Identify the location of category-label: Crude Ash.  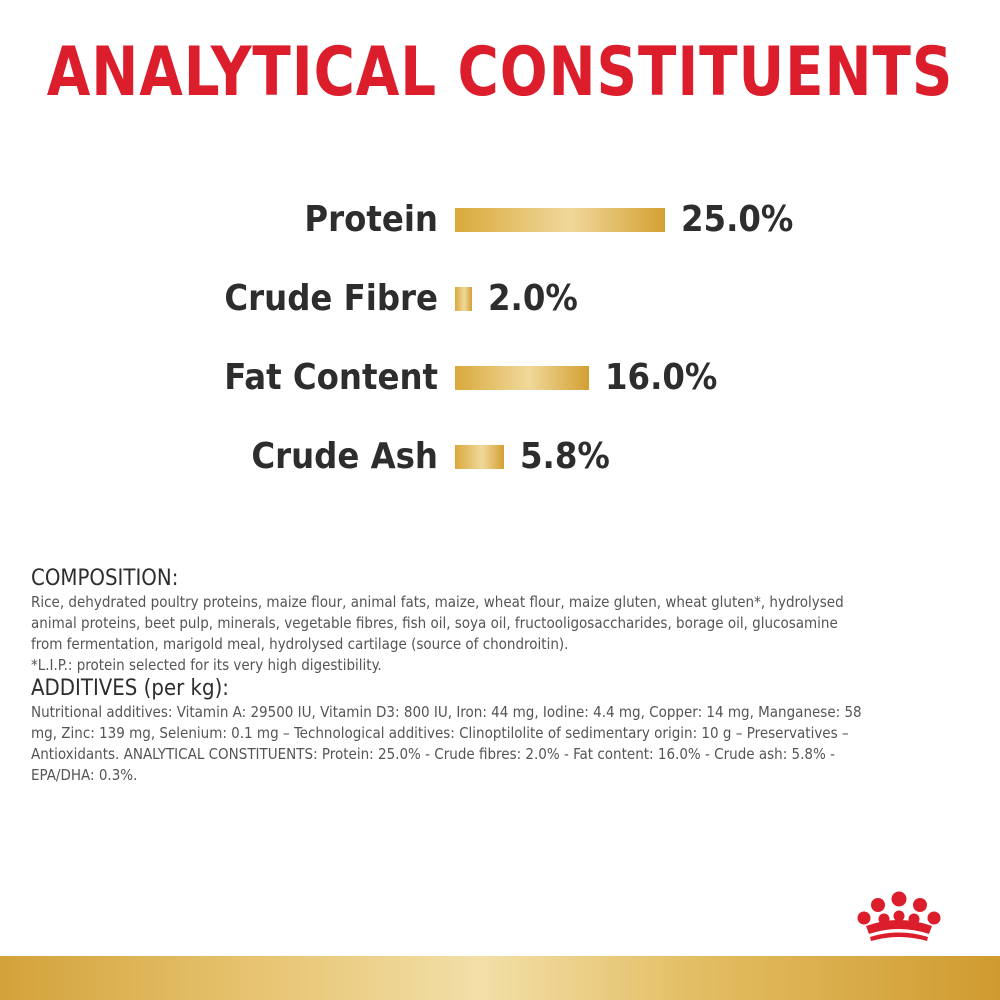
(344, 456).